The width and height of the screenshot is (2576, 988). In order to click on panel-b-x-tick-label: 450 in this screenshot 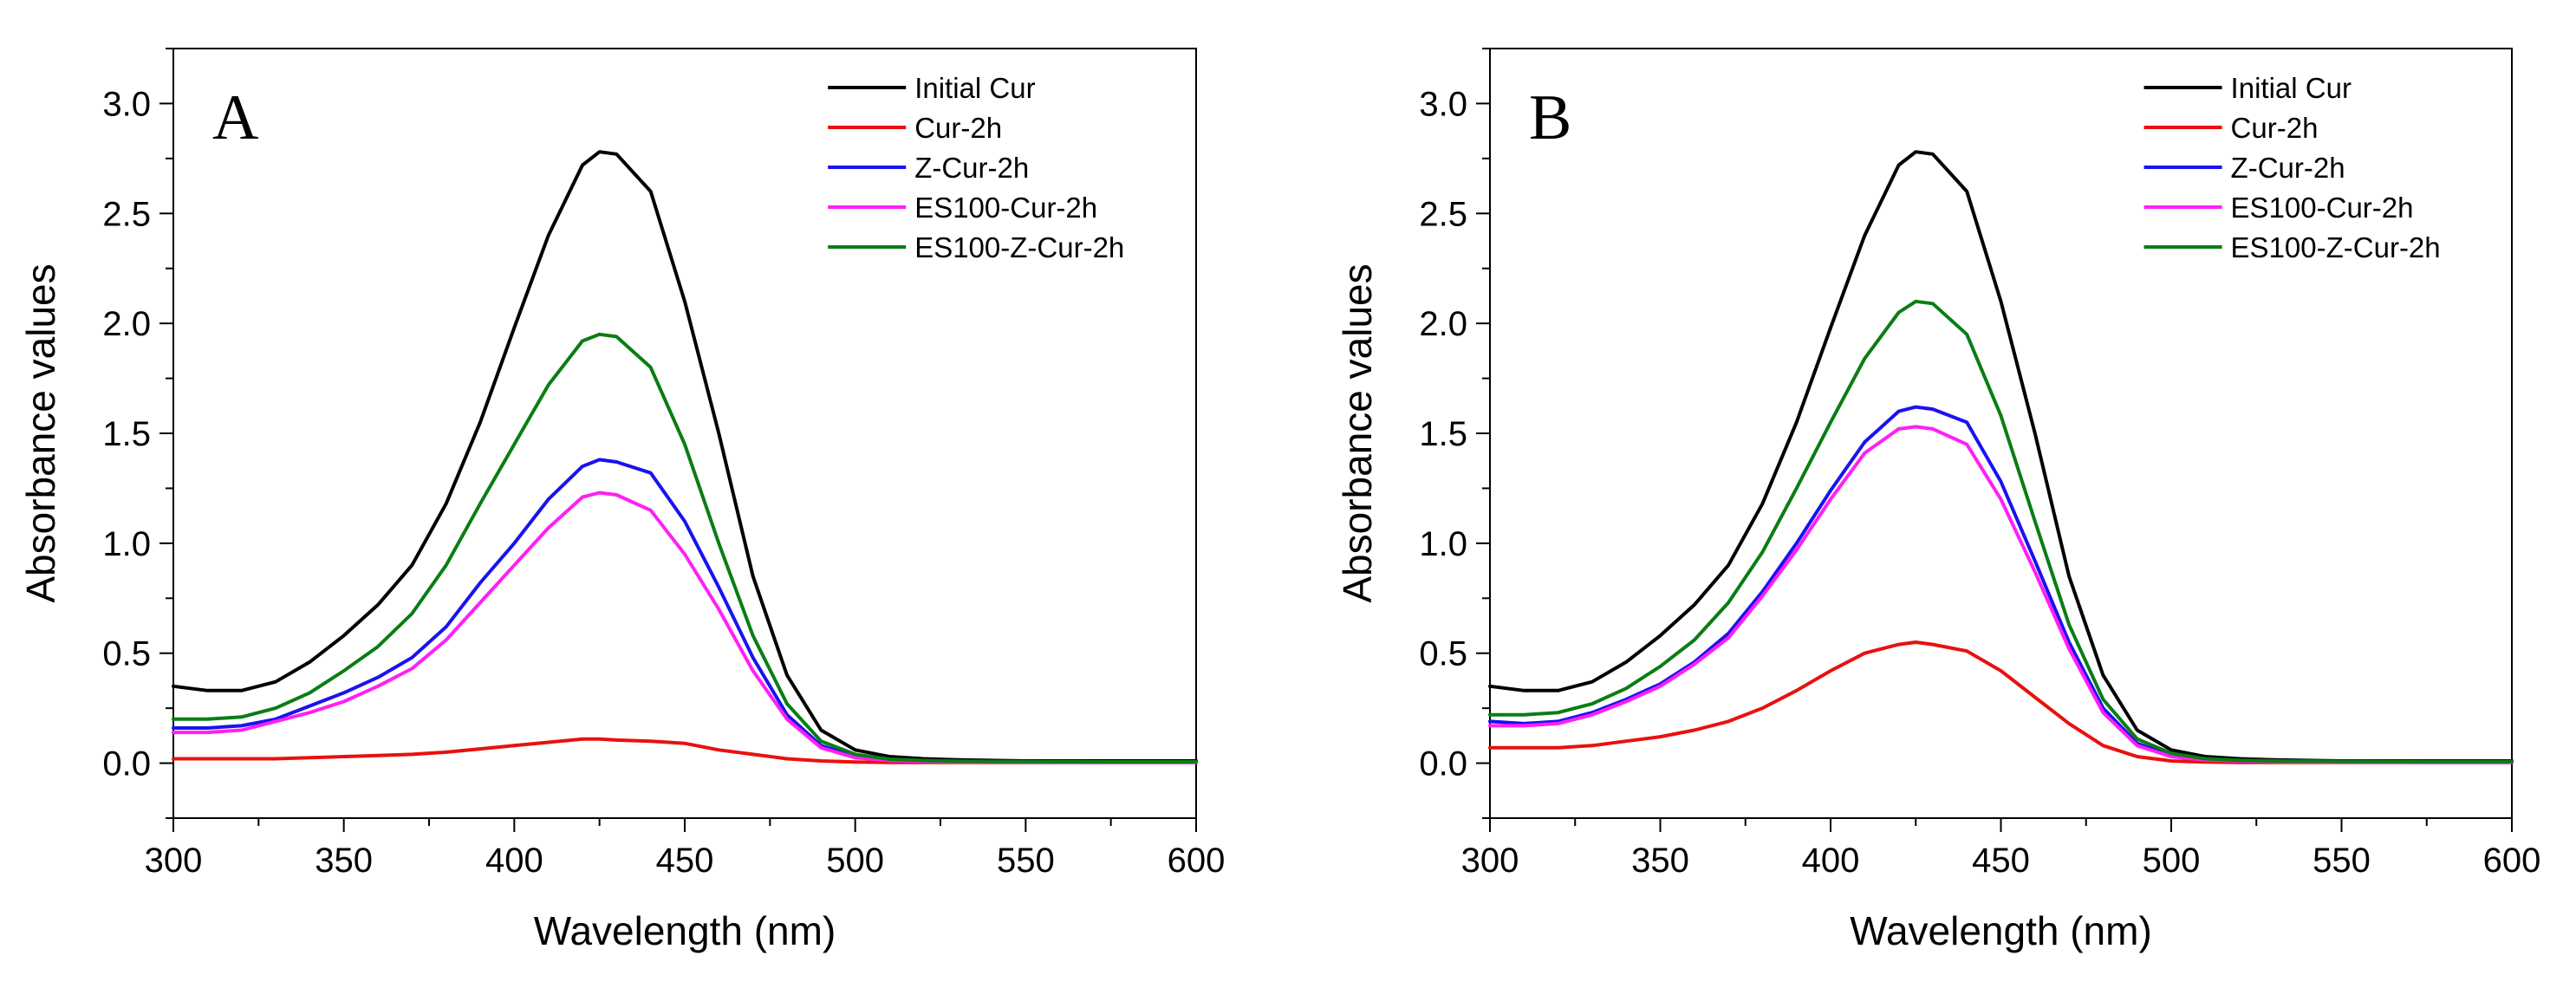, I will do `click(2001, 861)`.